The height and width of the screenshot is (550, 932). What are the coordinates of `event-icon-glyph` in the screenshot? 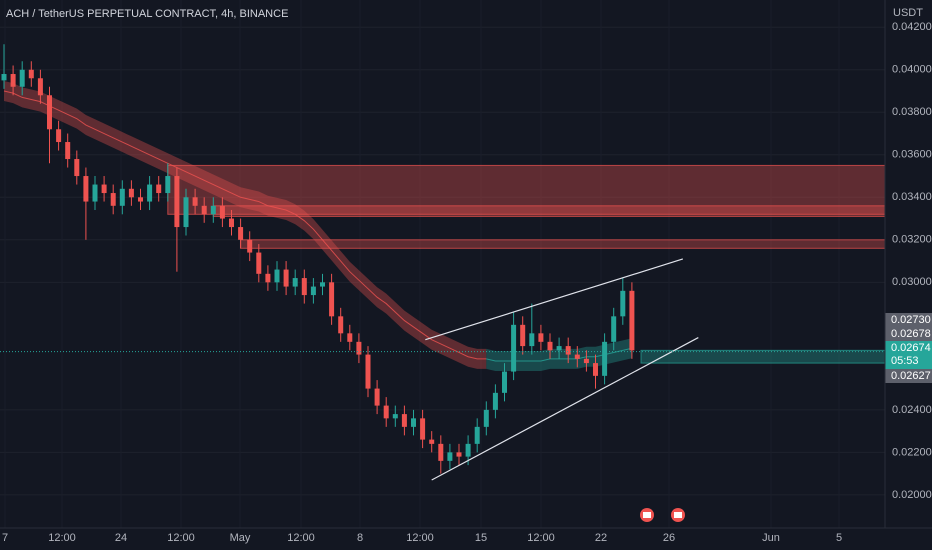 It's located at (647, 515).